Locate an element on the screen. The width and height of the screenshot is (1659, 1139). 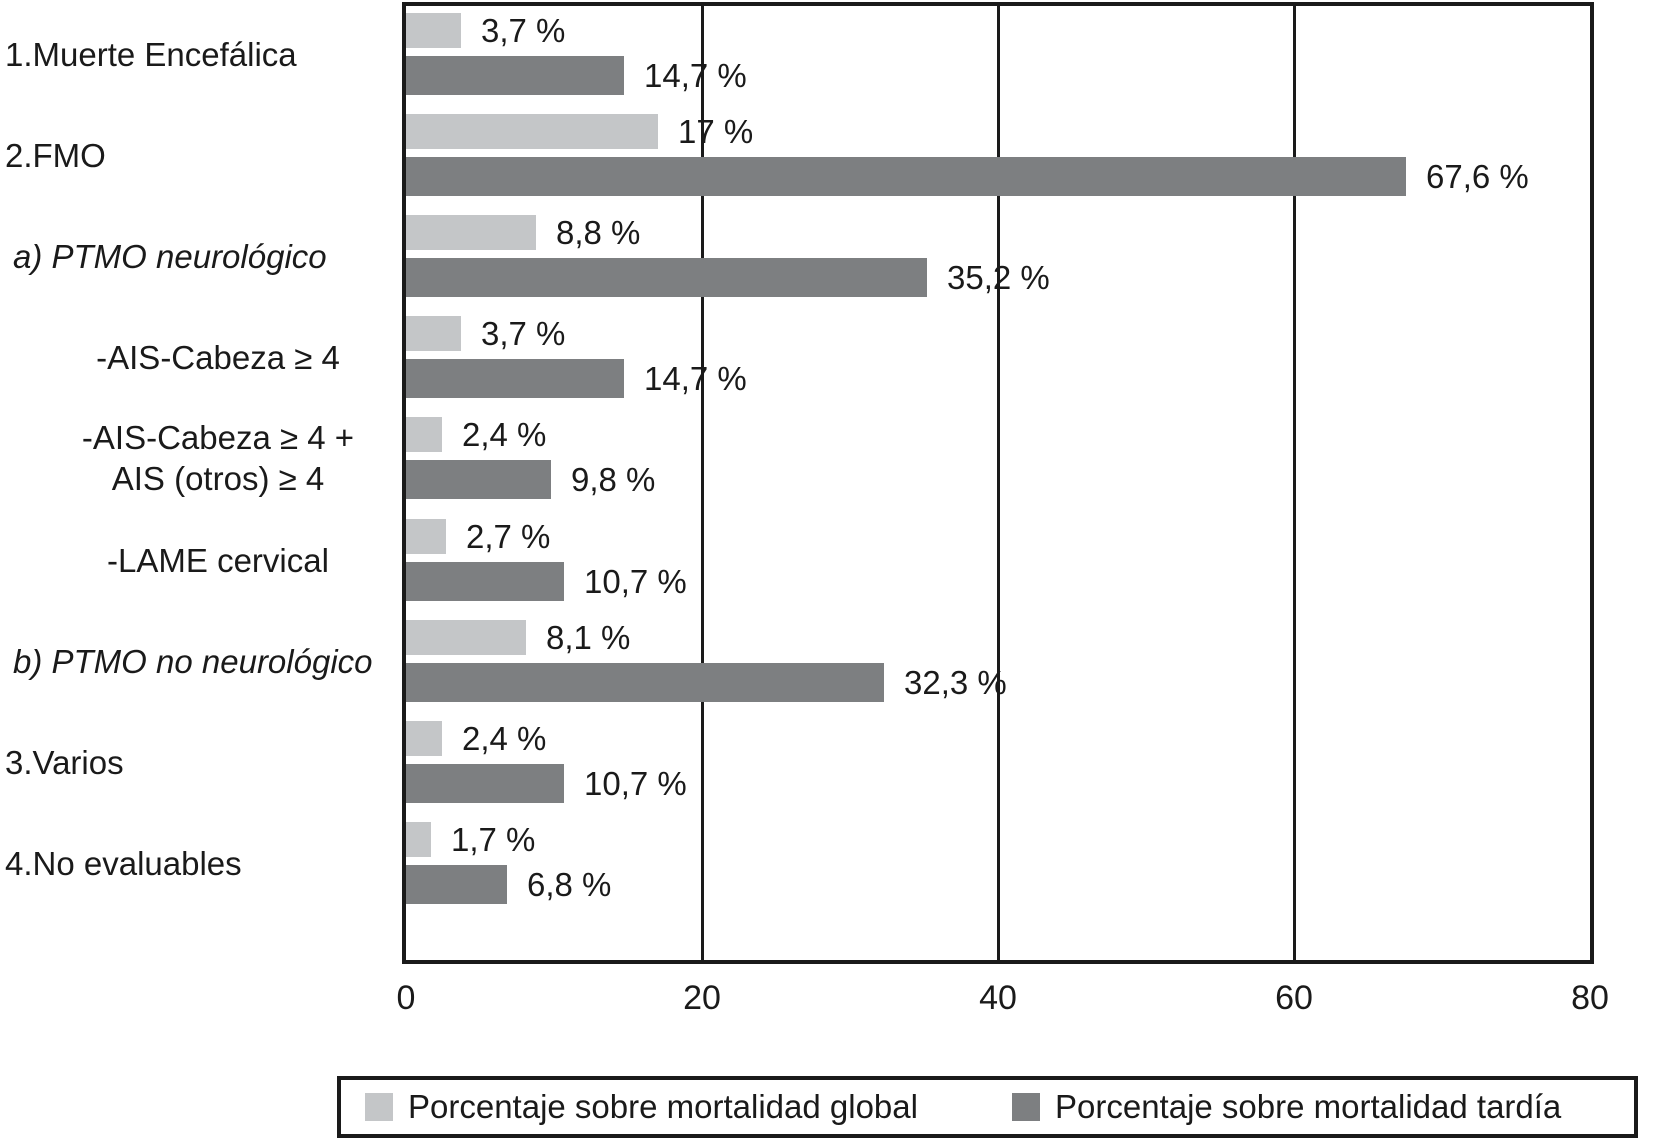
bar-value-label: 17 % is located at coordinates (716, 131).